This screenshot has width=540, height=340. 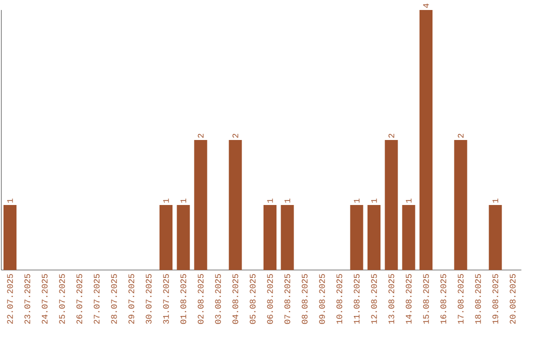 I want to click on x-tick-label: 09.08.2025, so click(x=322, y=299).